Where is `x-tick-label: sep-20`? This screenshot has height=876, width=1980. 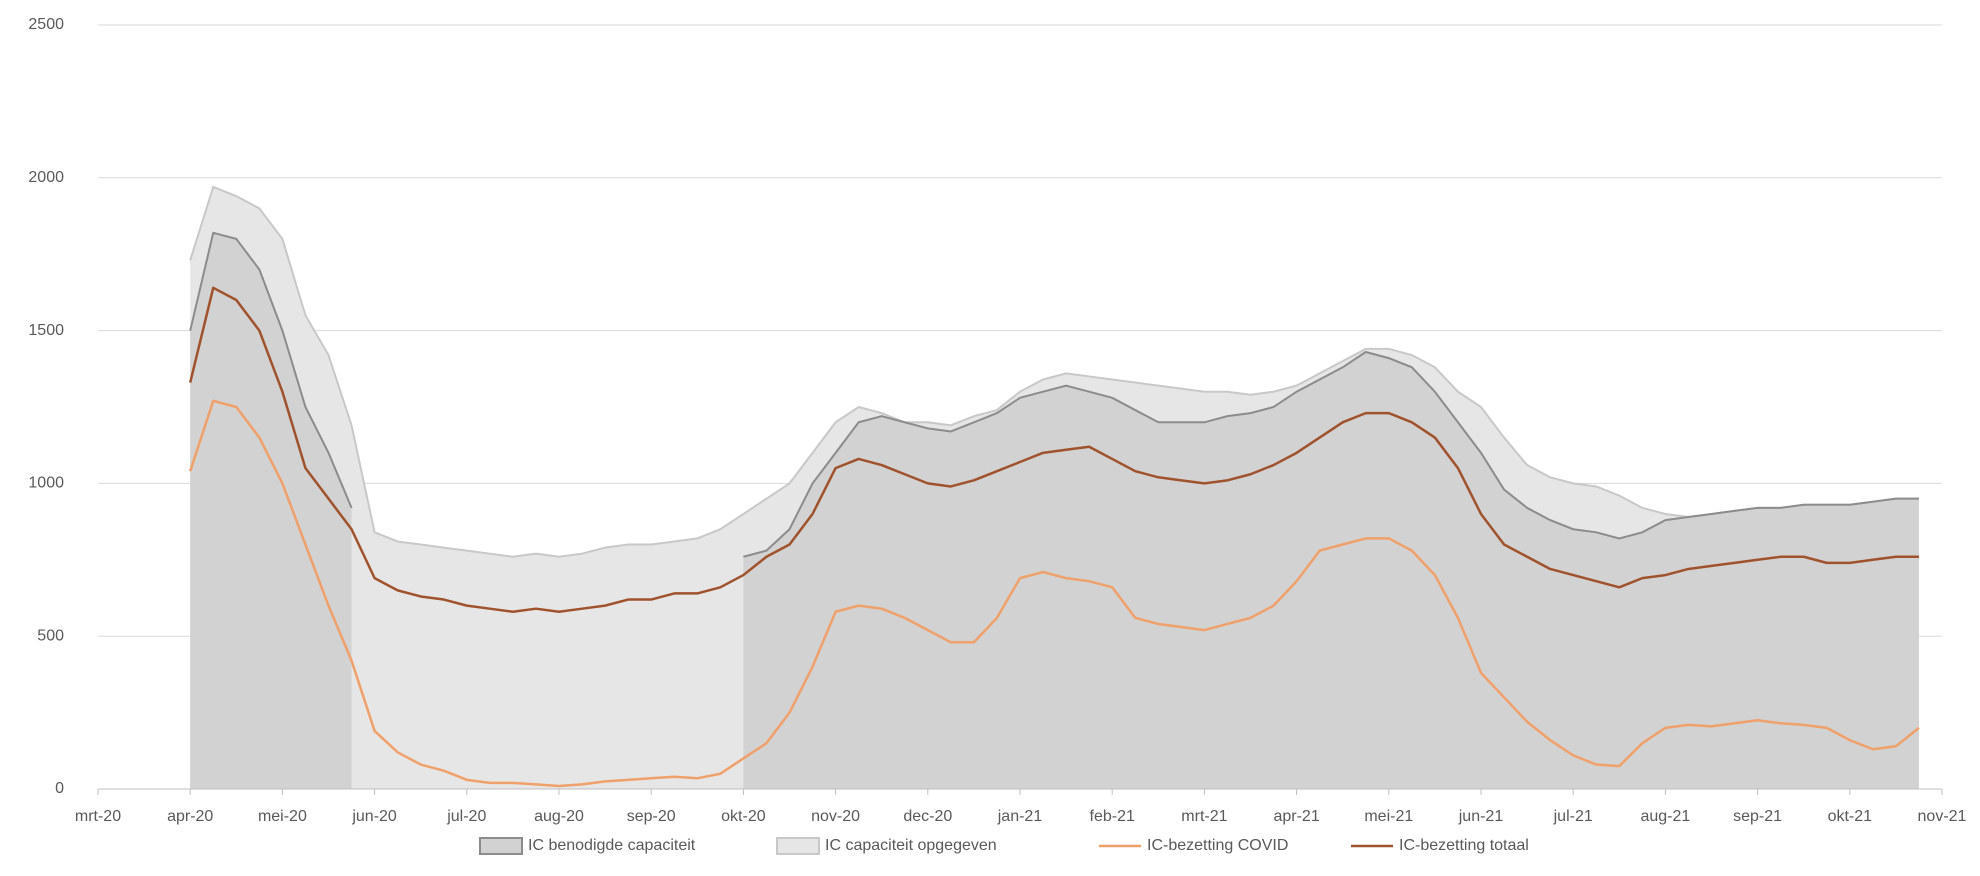
x-tick-label: sep-20 is located at coordinates (651, 816).